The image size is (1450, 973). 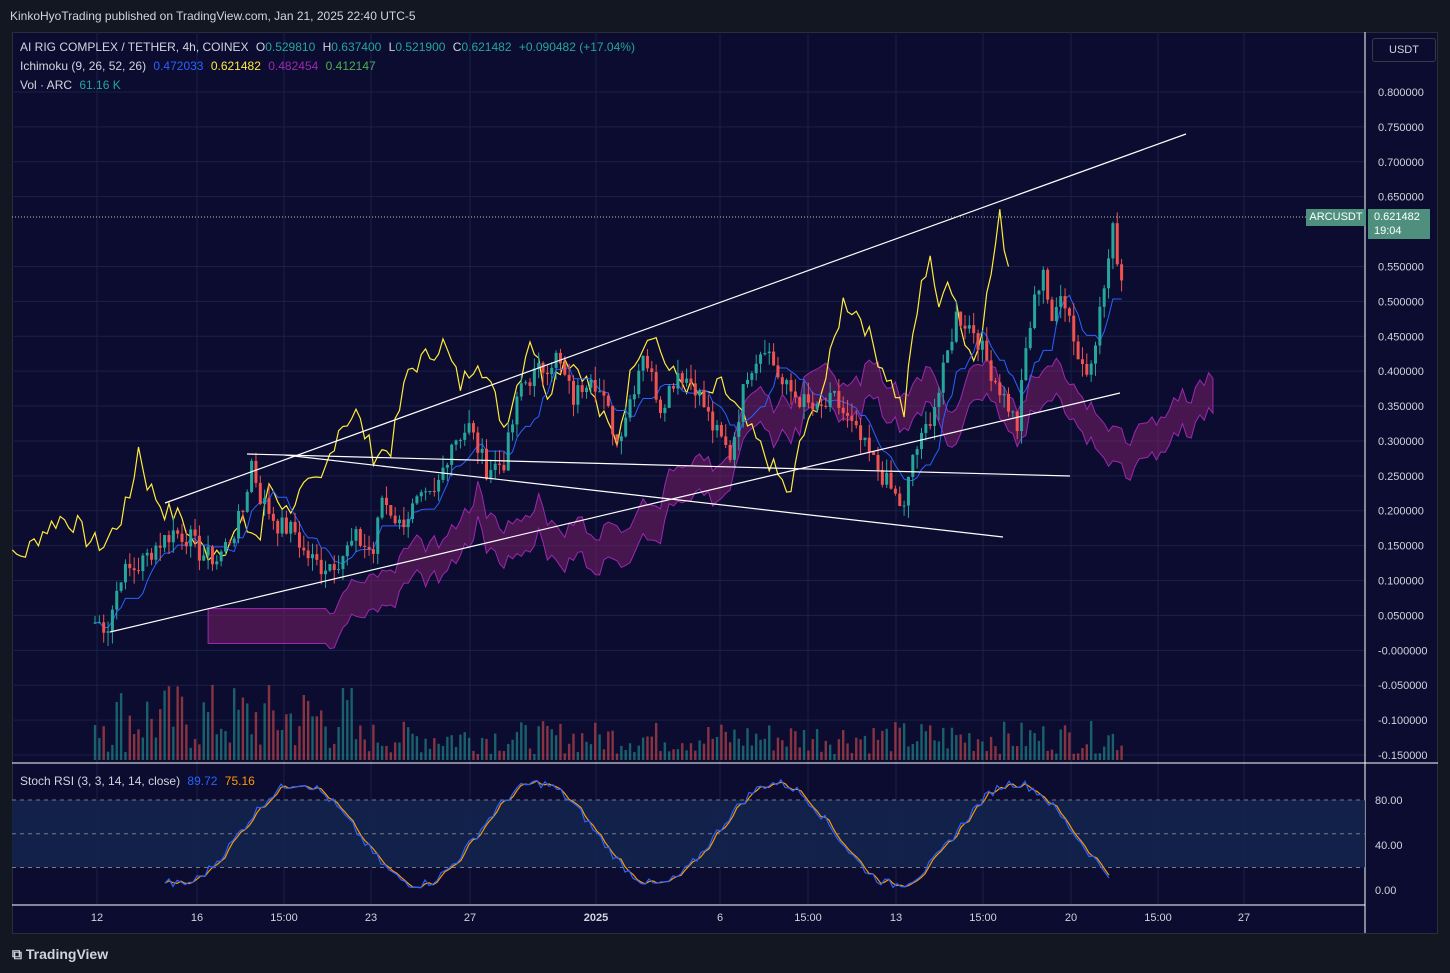 I want to click on legend-change: +0.090482 (+17.04%), so click(x=576, y=47).